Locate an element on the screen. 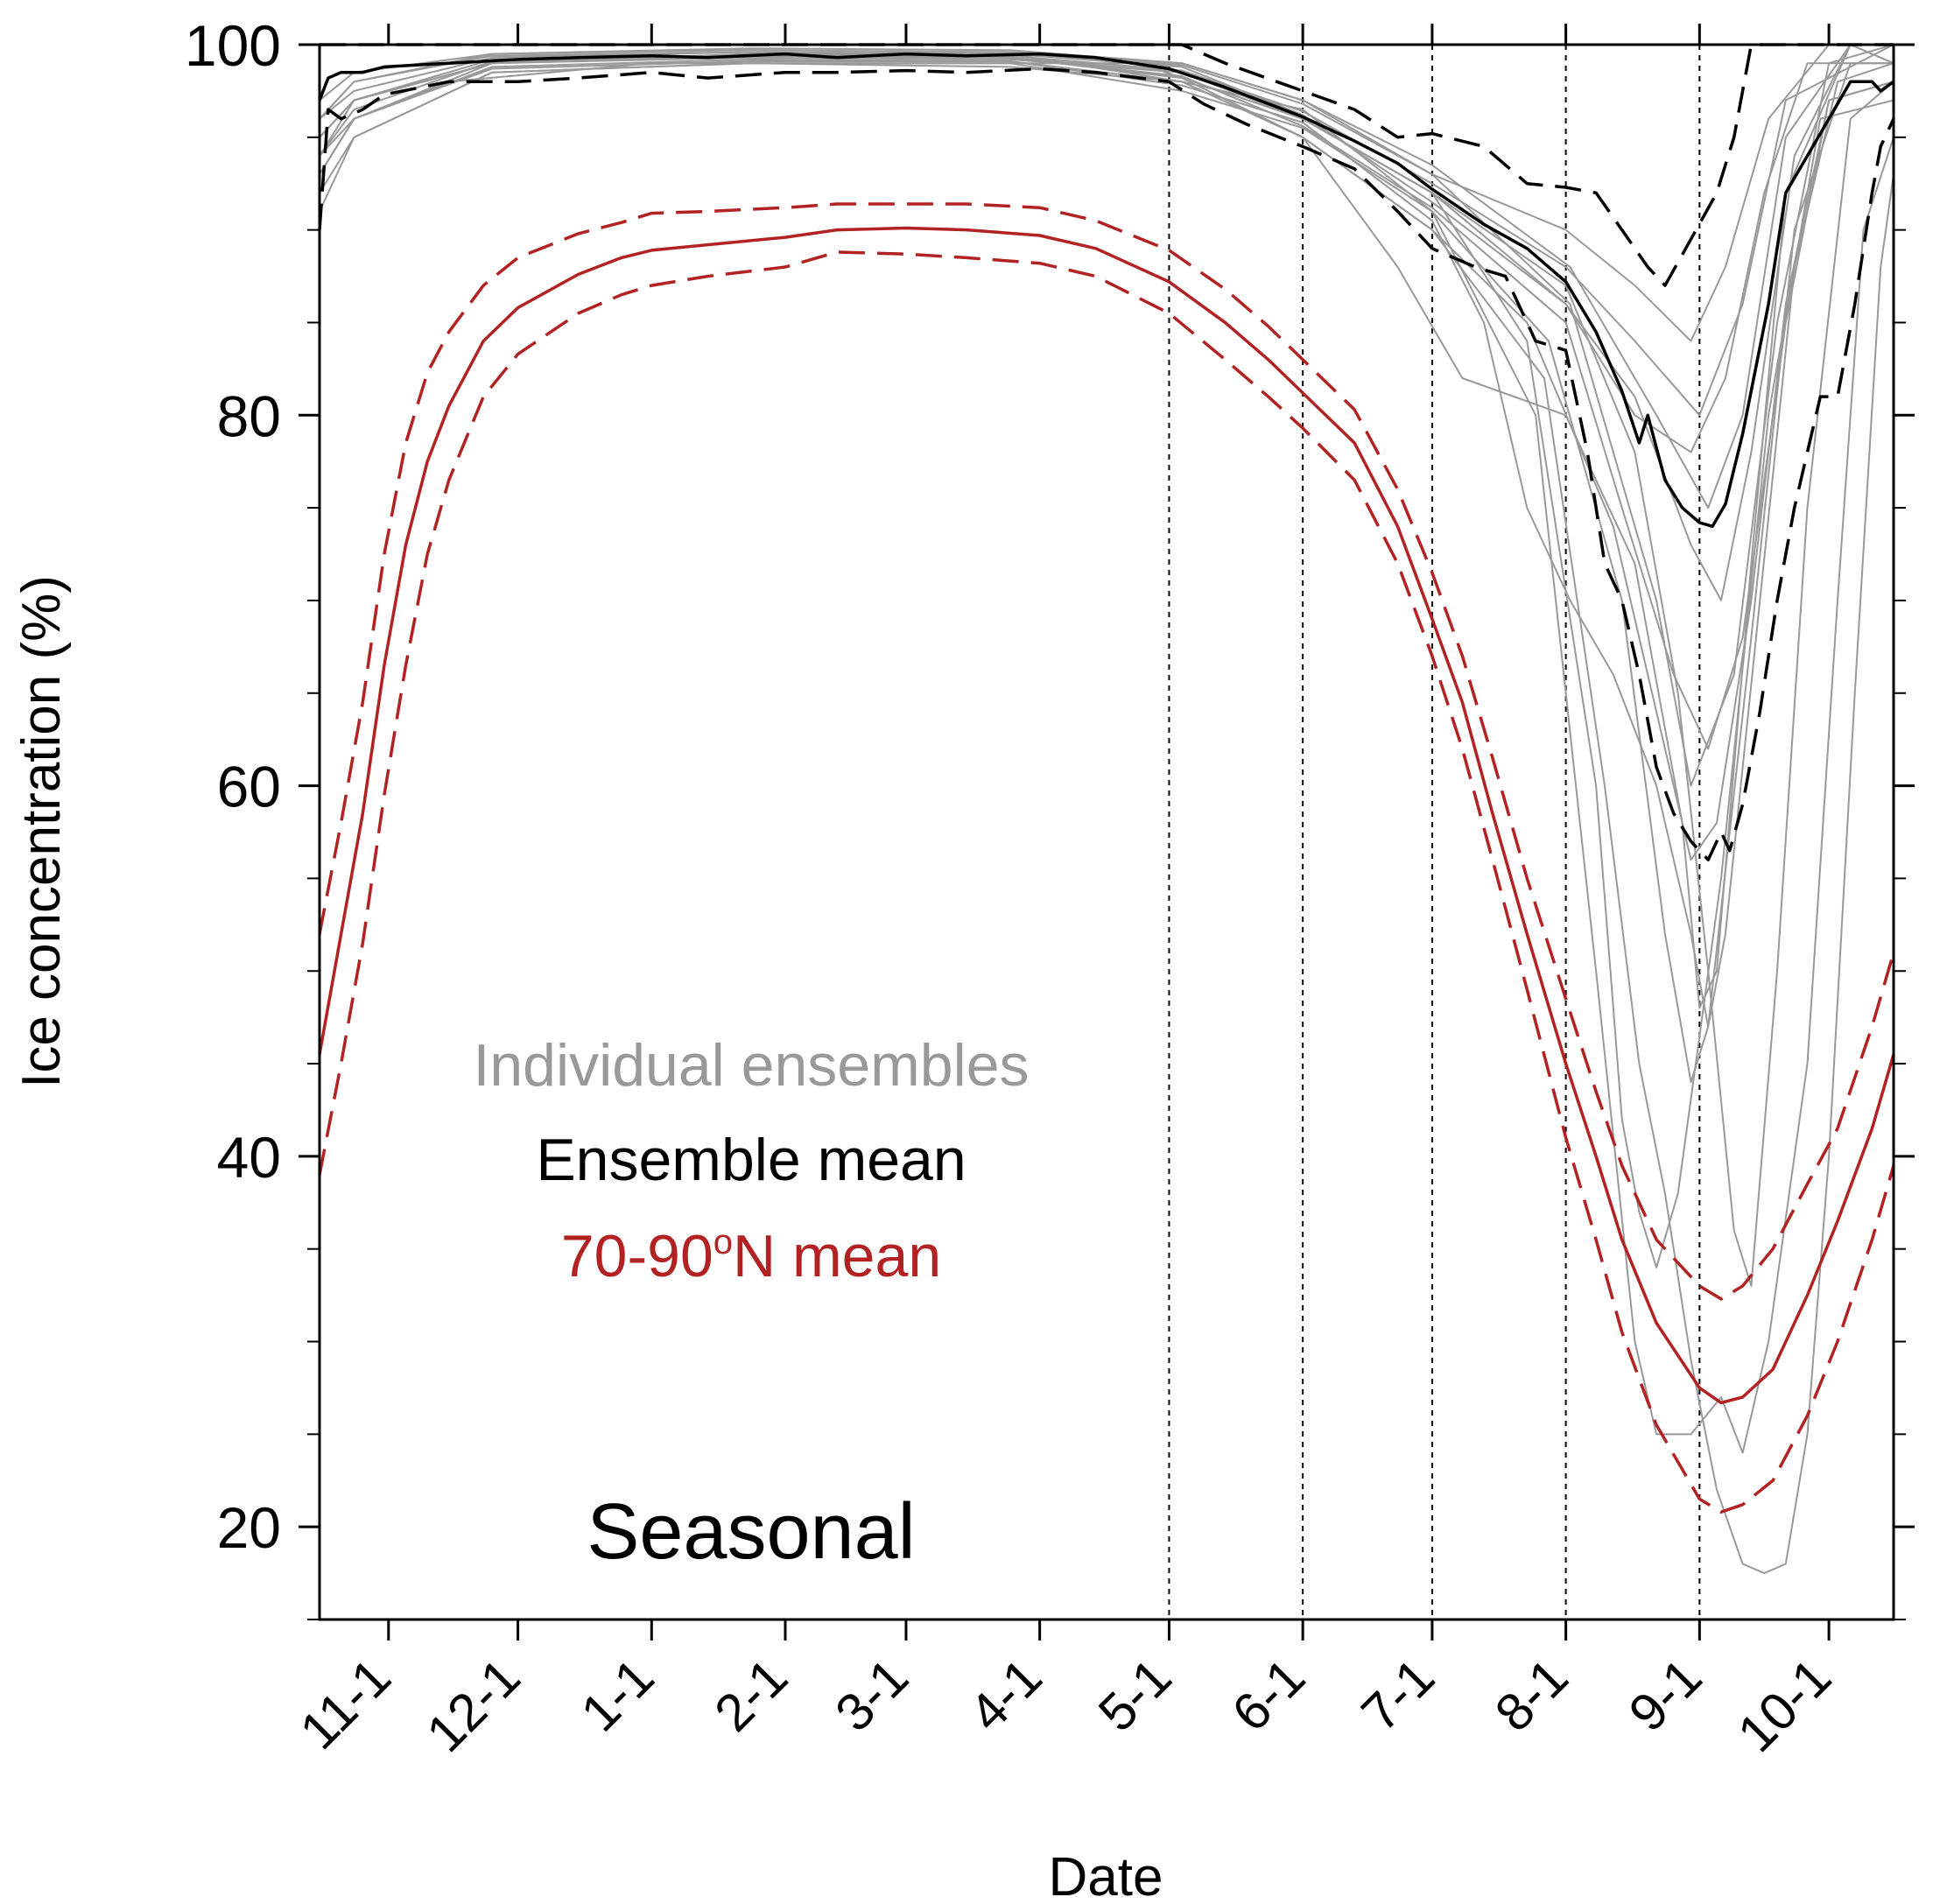  legend-ensemble-mean: Ensemble mean is located at coordinates (751, 1160).